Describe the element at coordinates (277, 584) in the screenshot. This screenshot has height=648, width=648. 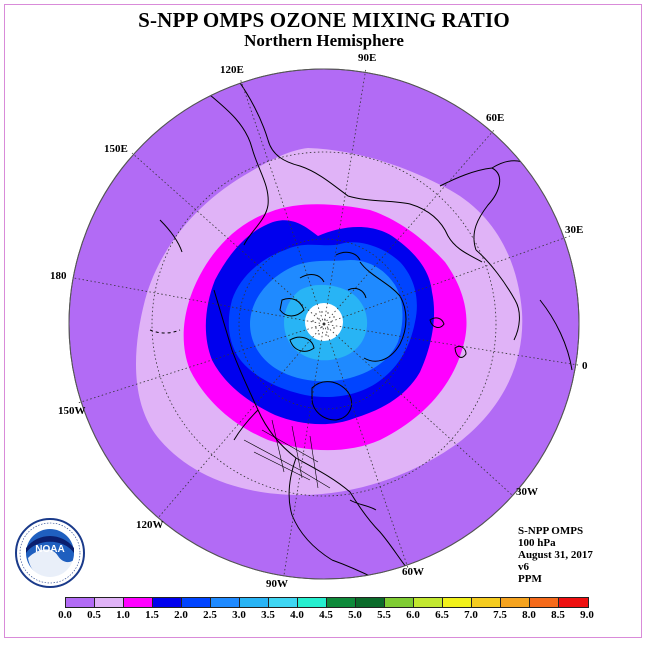
I see `lon-label-90w: 90W` at that location.